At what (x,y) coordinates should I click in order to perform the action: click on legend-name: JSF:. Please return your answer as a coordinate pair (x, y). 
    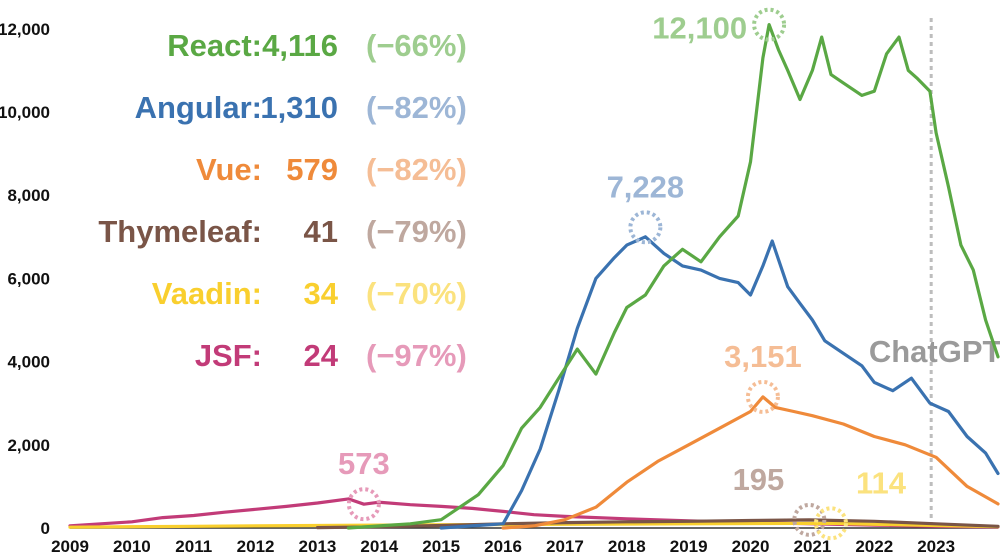
    Looking at the image, I should click on (228, 355).